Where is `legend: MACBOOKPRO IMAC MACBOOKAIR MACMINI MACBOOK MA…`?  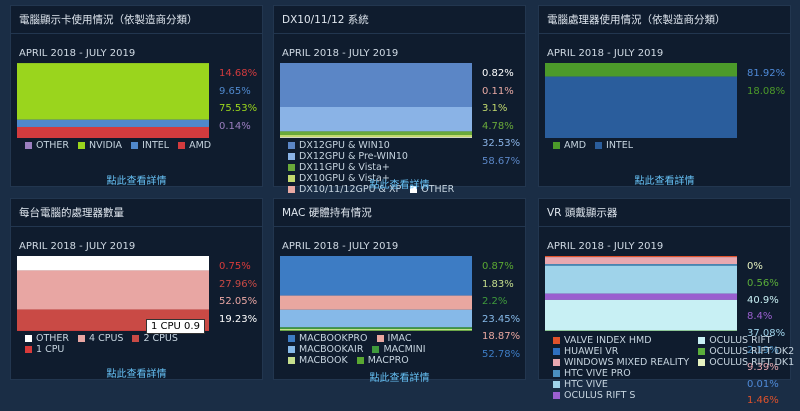
legend: MACBOOKPRO IMAC MACBOOKAIR MACMINI MACBOOK MA… is located at coordinates (393, 349).